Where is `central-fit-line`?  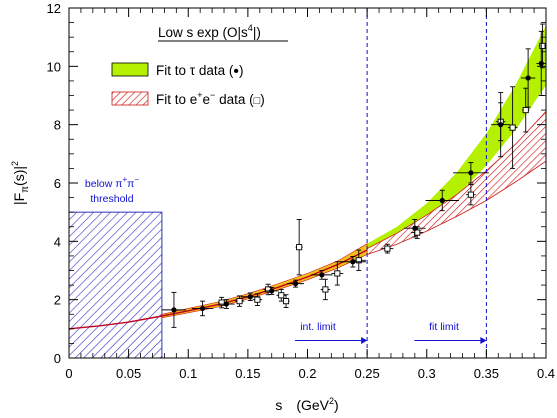 central-fit-line is located at coordinates (218, 289).